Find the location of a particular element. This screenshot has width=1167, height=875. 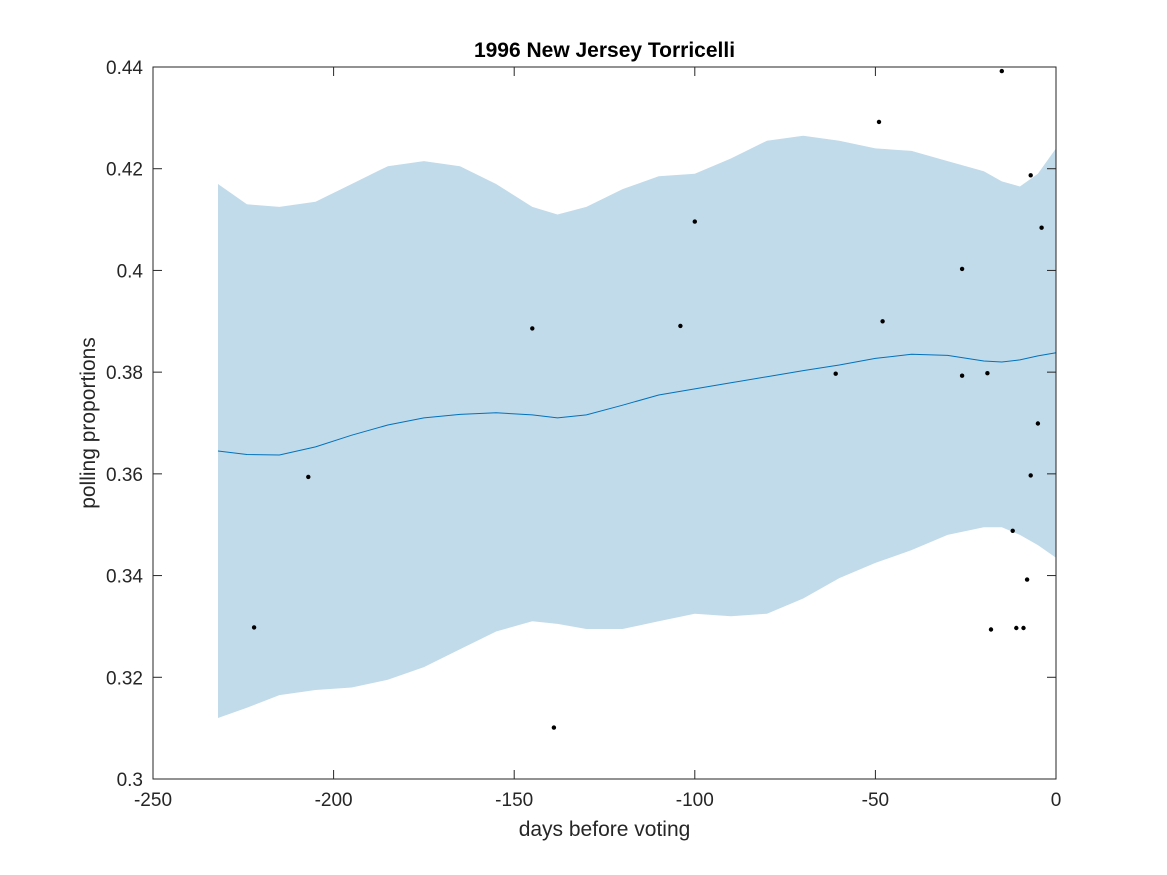

x-tick-label: -50 is located at coordinates (875, 800).